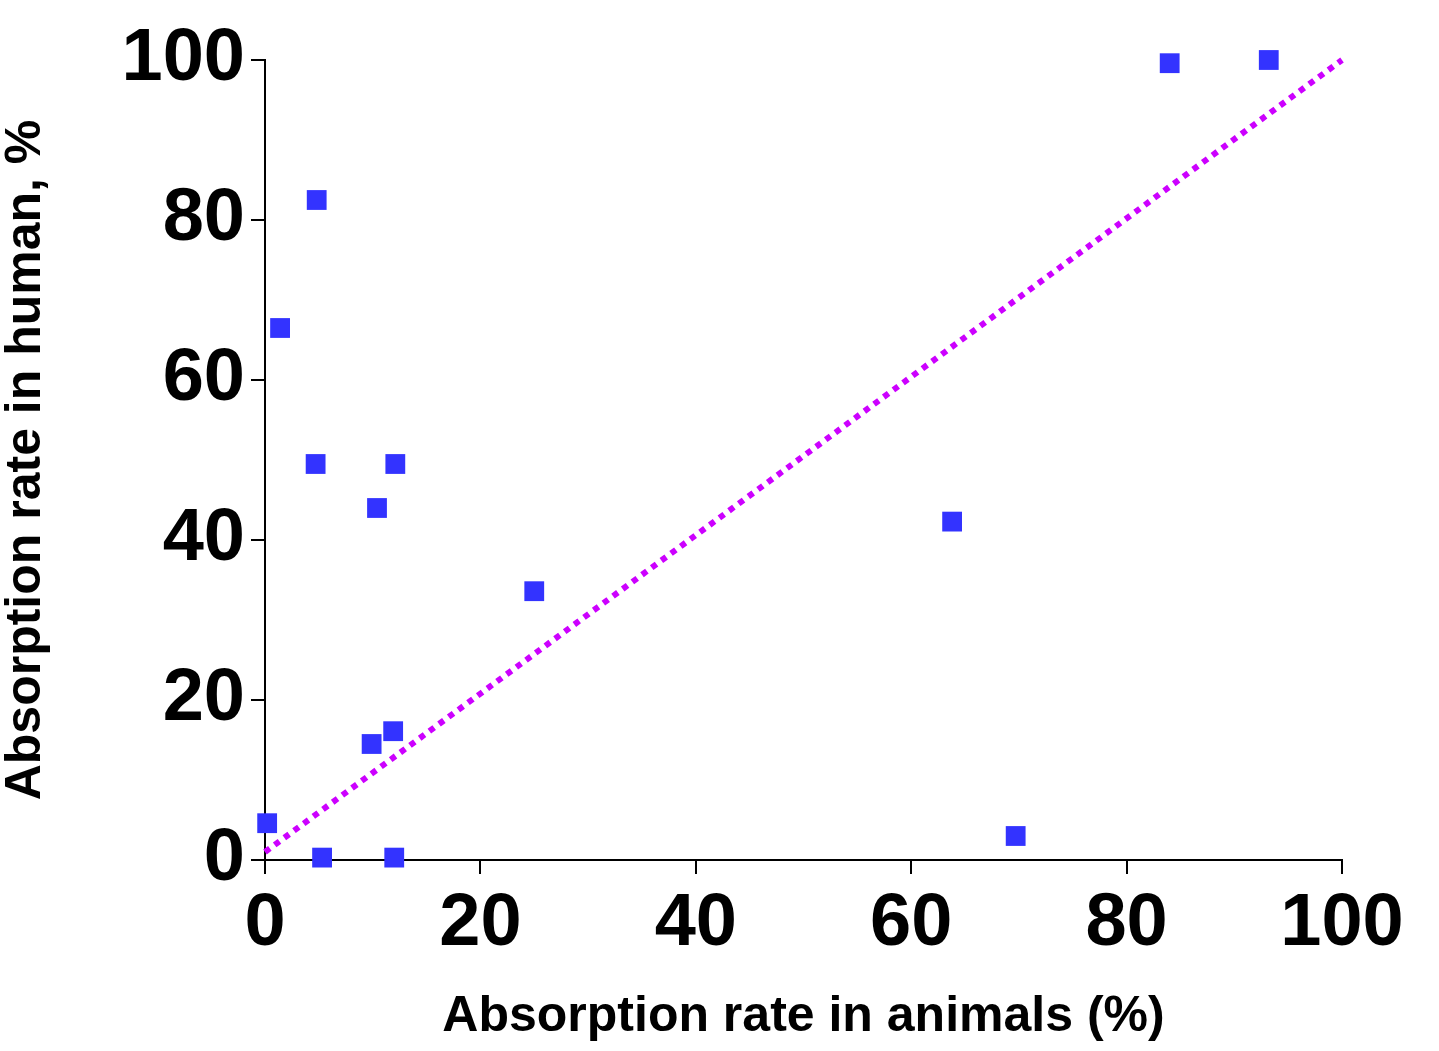 The height and width of the screenshot is (1051, 1439). What do you see at coordinates (1342, 919) in the screenshot?
I see `x-tick-label: 100` at bounding box center [1342, 919].